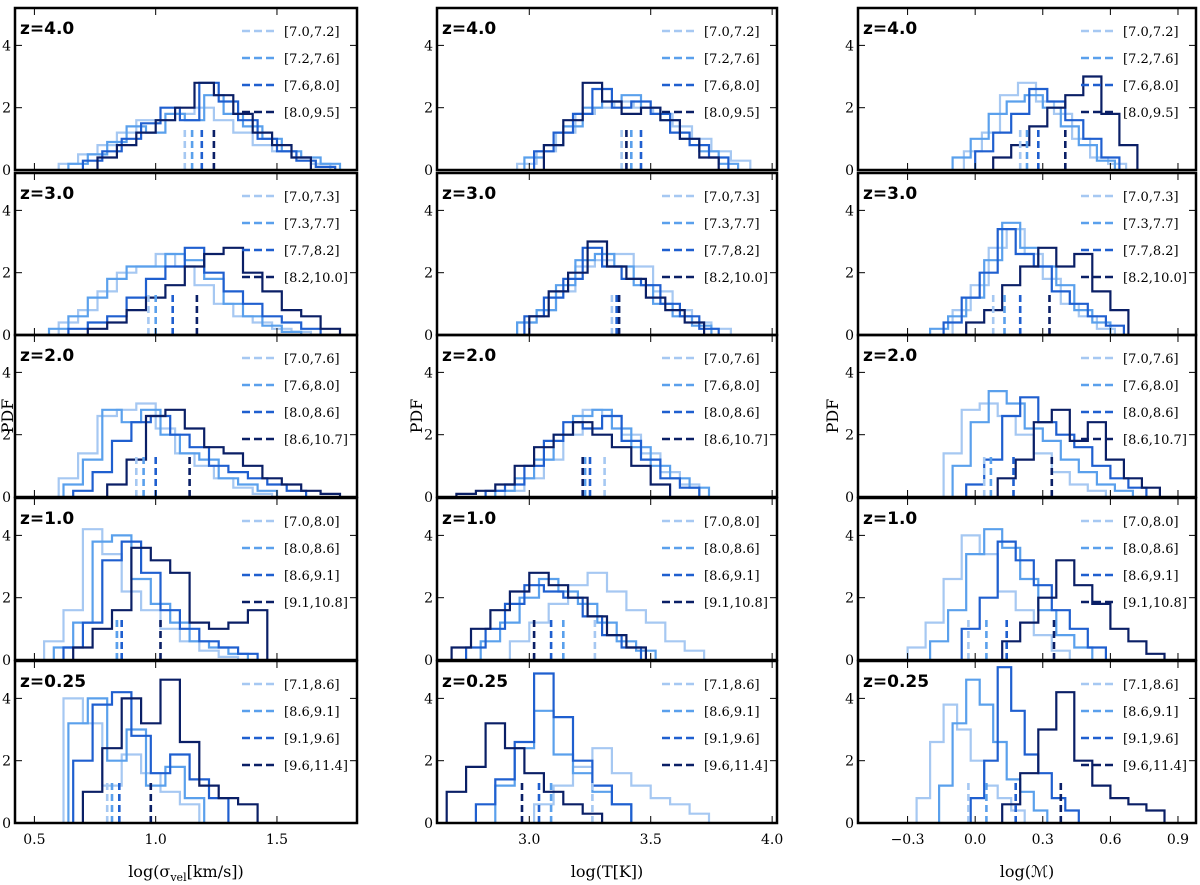  What do you see at coordinates (732, 685) in the screenshot?
I see `legend-label: [7.1,8.6]` at bounding box center [732, 685].